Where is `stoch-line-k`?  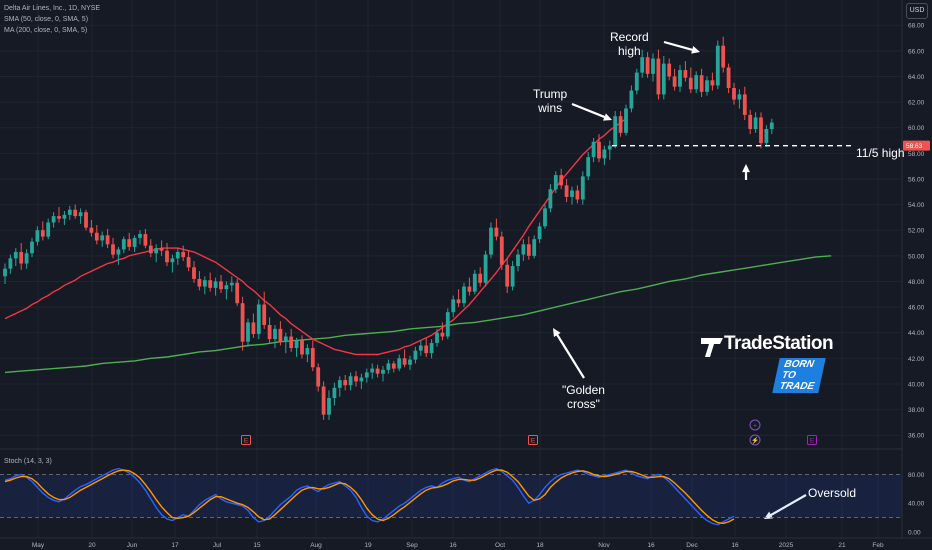
stoch-line-k is located at coordinates (369, 496).